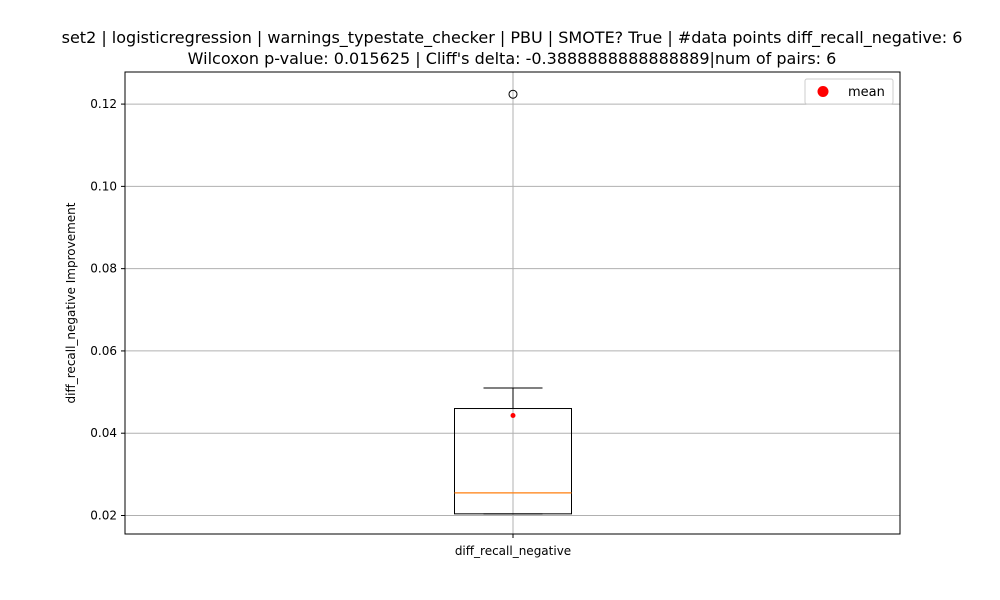 This screenshot has height=600, width=1000. Describe the element at coordinates (103, 269) in the screenshot. I see `y-tick-label: 0.08` at that location.